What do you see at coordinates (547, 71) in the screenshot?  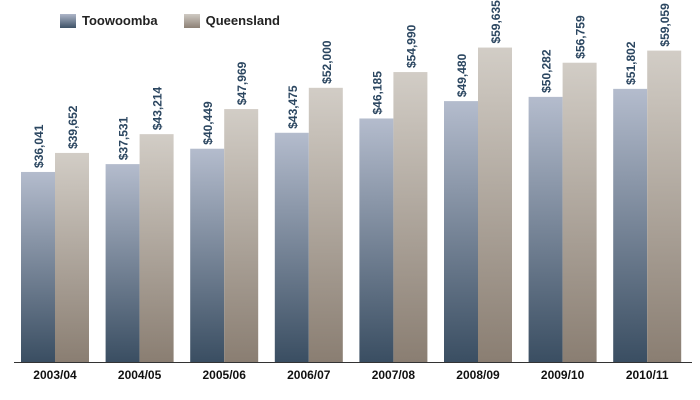 I see `data-label-toowoomba-2009-10: $50,282` at bounding box center [547, 71].